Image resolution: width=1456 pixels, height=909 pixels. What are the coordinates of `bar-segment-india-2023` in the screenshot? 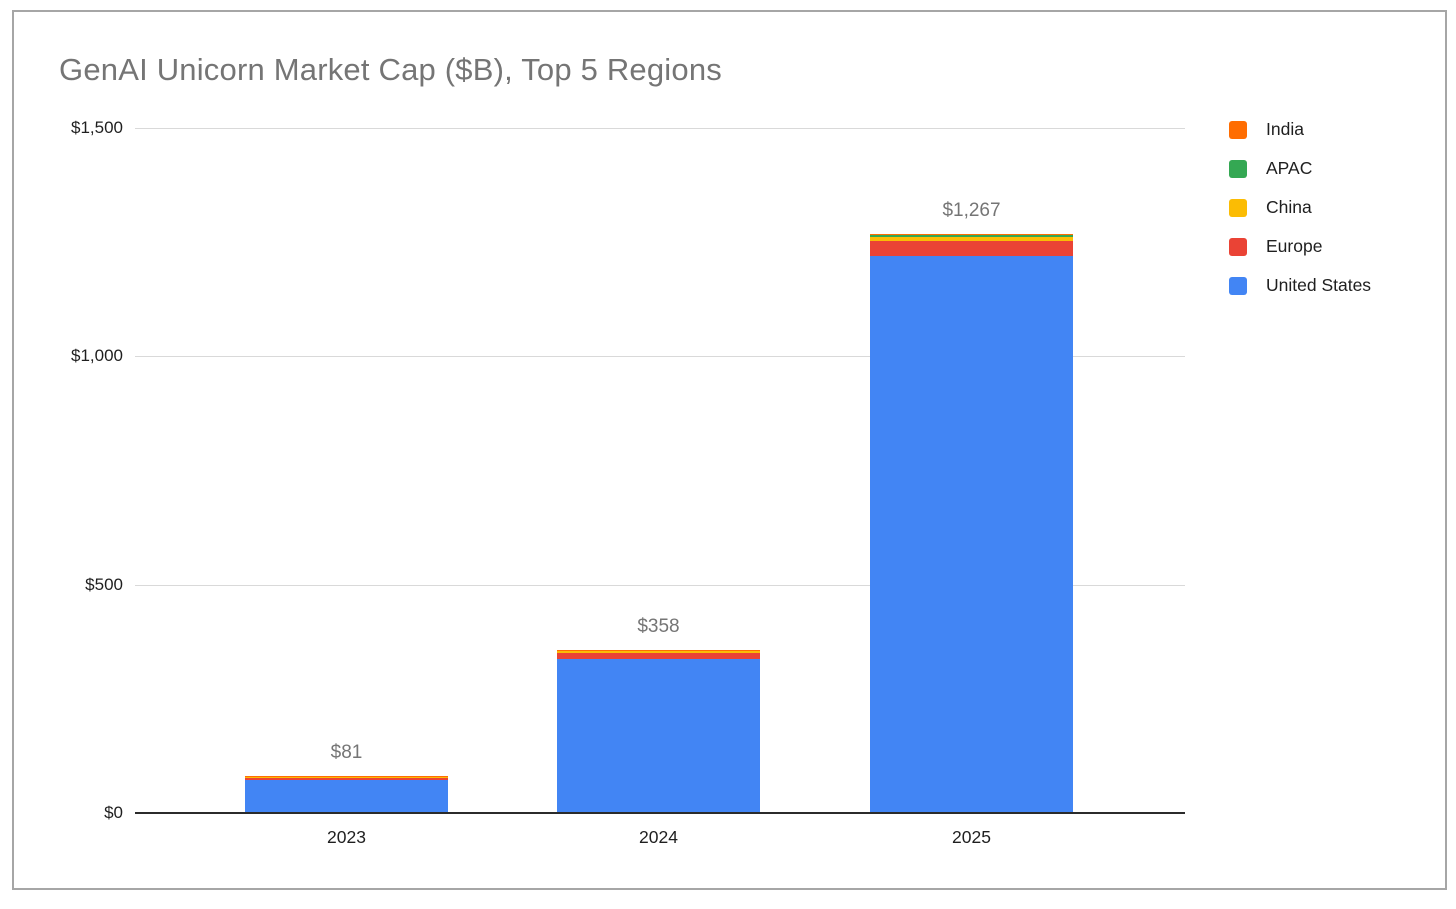 It's located at (346, 776).